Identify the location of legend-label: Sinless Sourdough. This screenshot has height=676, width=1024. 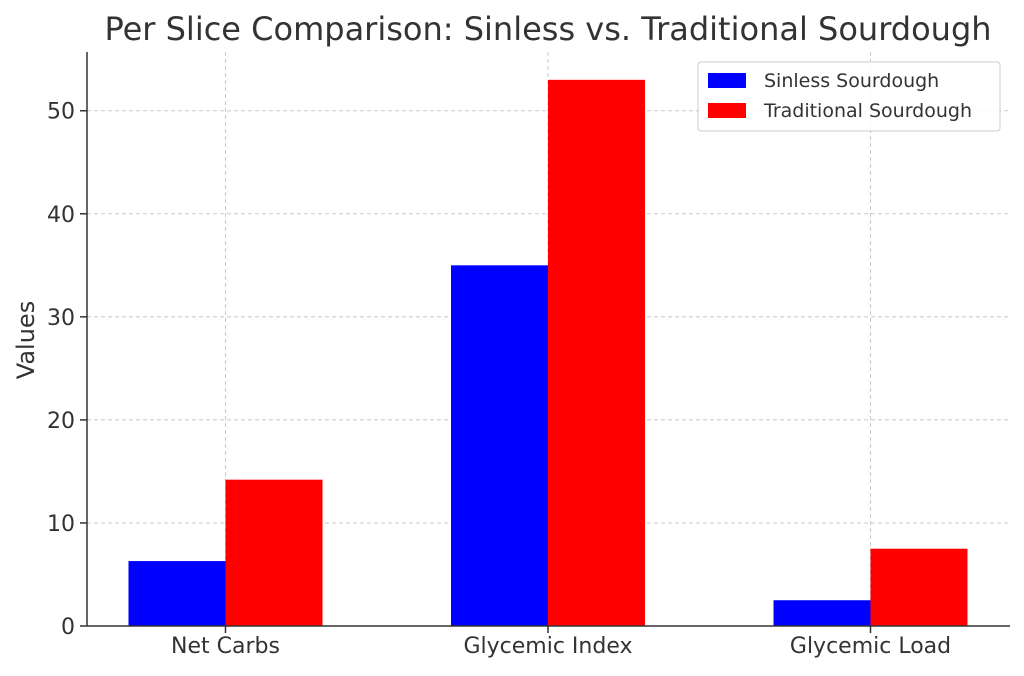
(851, 81).